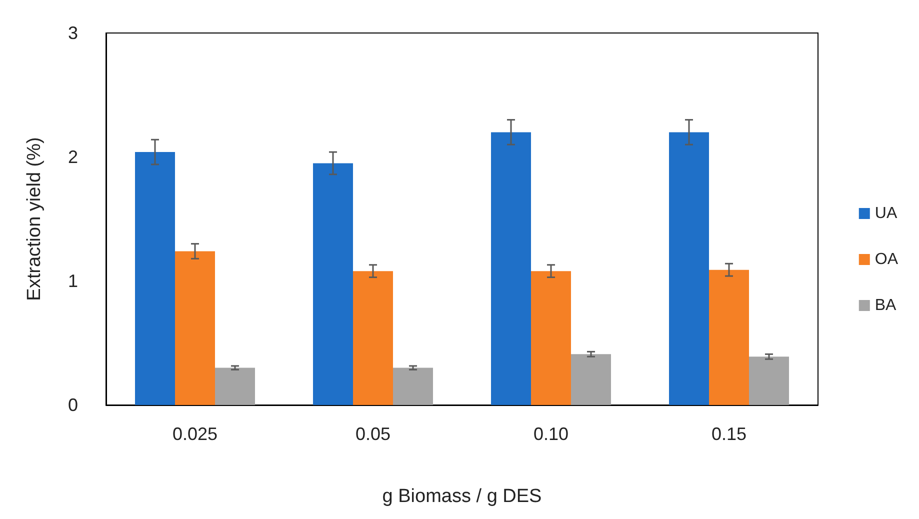  Describe the element at coordinates (73, 157) in the screenshot. I see `y-tick-label: 2` at that location.